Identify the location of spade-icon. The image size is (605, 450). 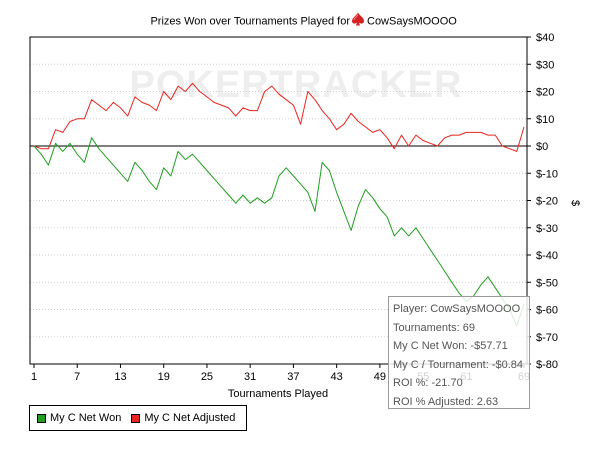
(358, 19).